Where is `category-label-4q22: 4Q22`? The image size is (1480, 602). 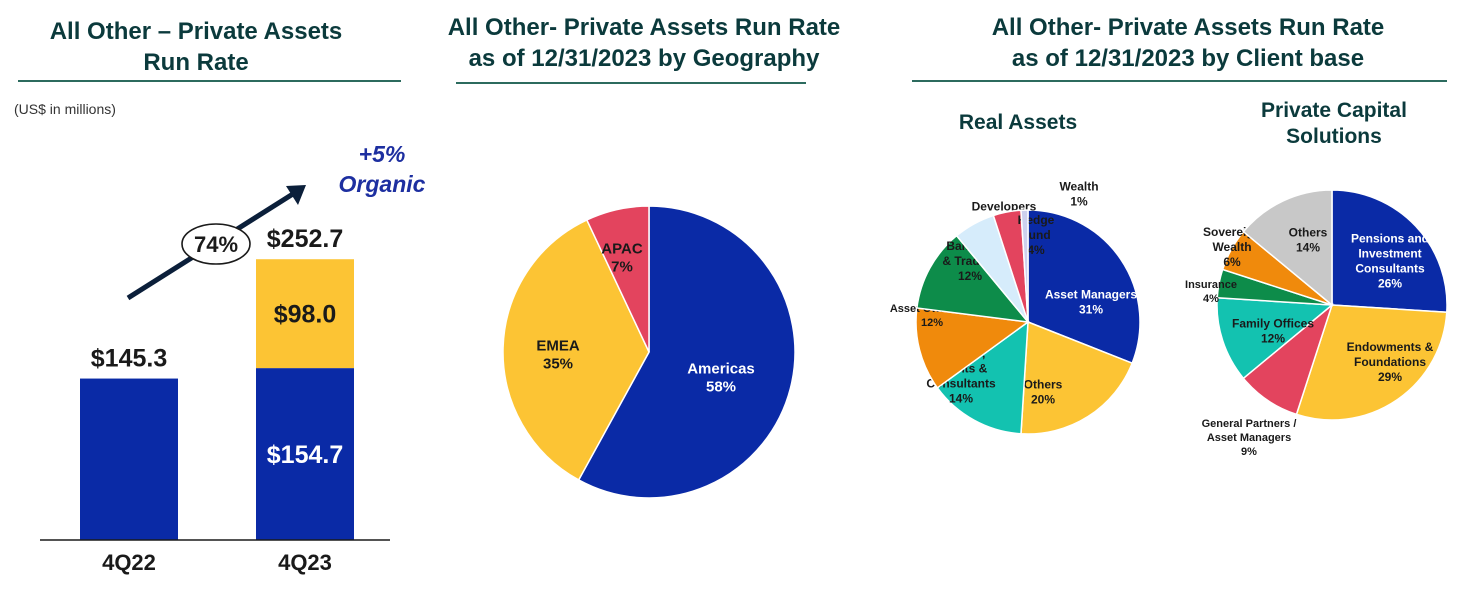
category-label-4q22: 4Q22 is located at coordinates (129, 562).